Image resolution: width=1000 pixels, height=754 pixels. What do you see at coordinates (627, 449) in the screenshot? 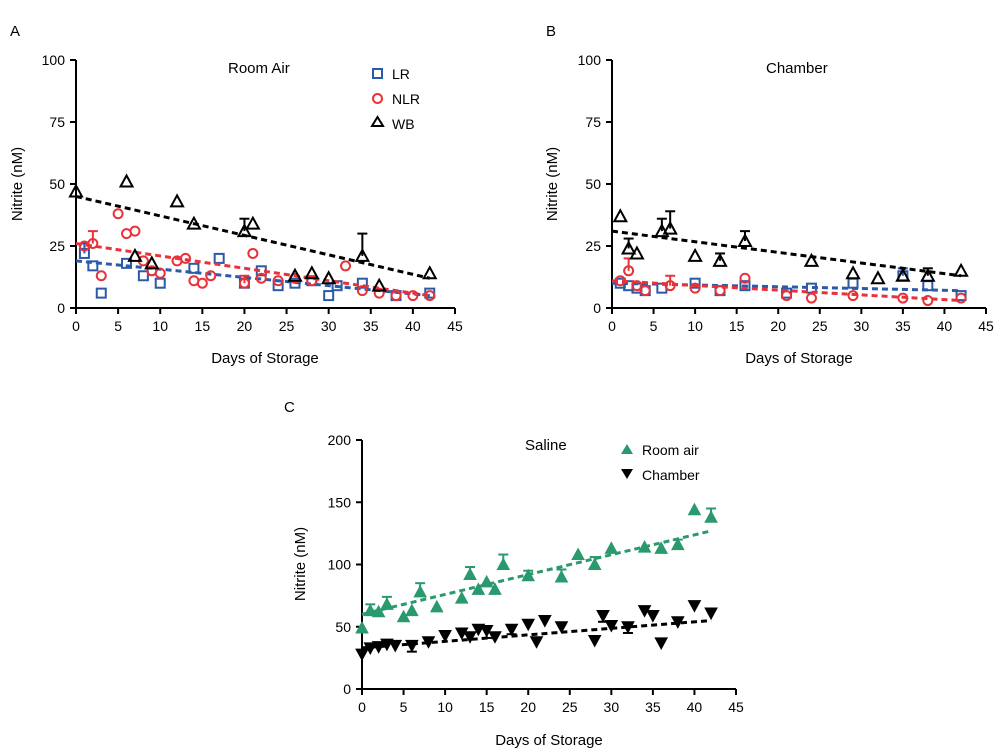
I see `legend-room-air-marker` at bounding box center [627, 449].